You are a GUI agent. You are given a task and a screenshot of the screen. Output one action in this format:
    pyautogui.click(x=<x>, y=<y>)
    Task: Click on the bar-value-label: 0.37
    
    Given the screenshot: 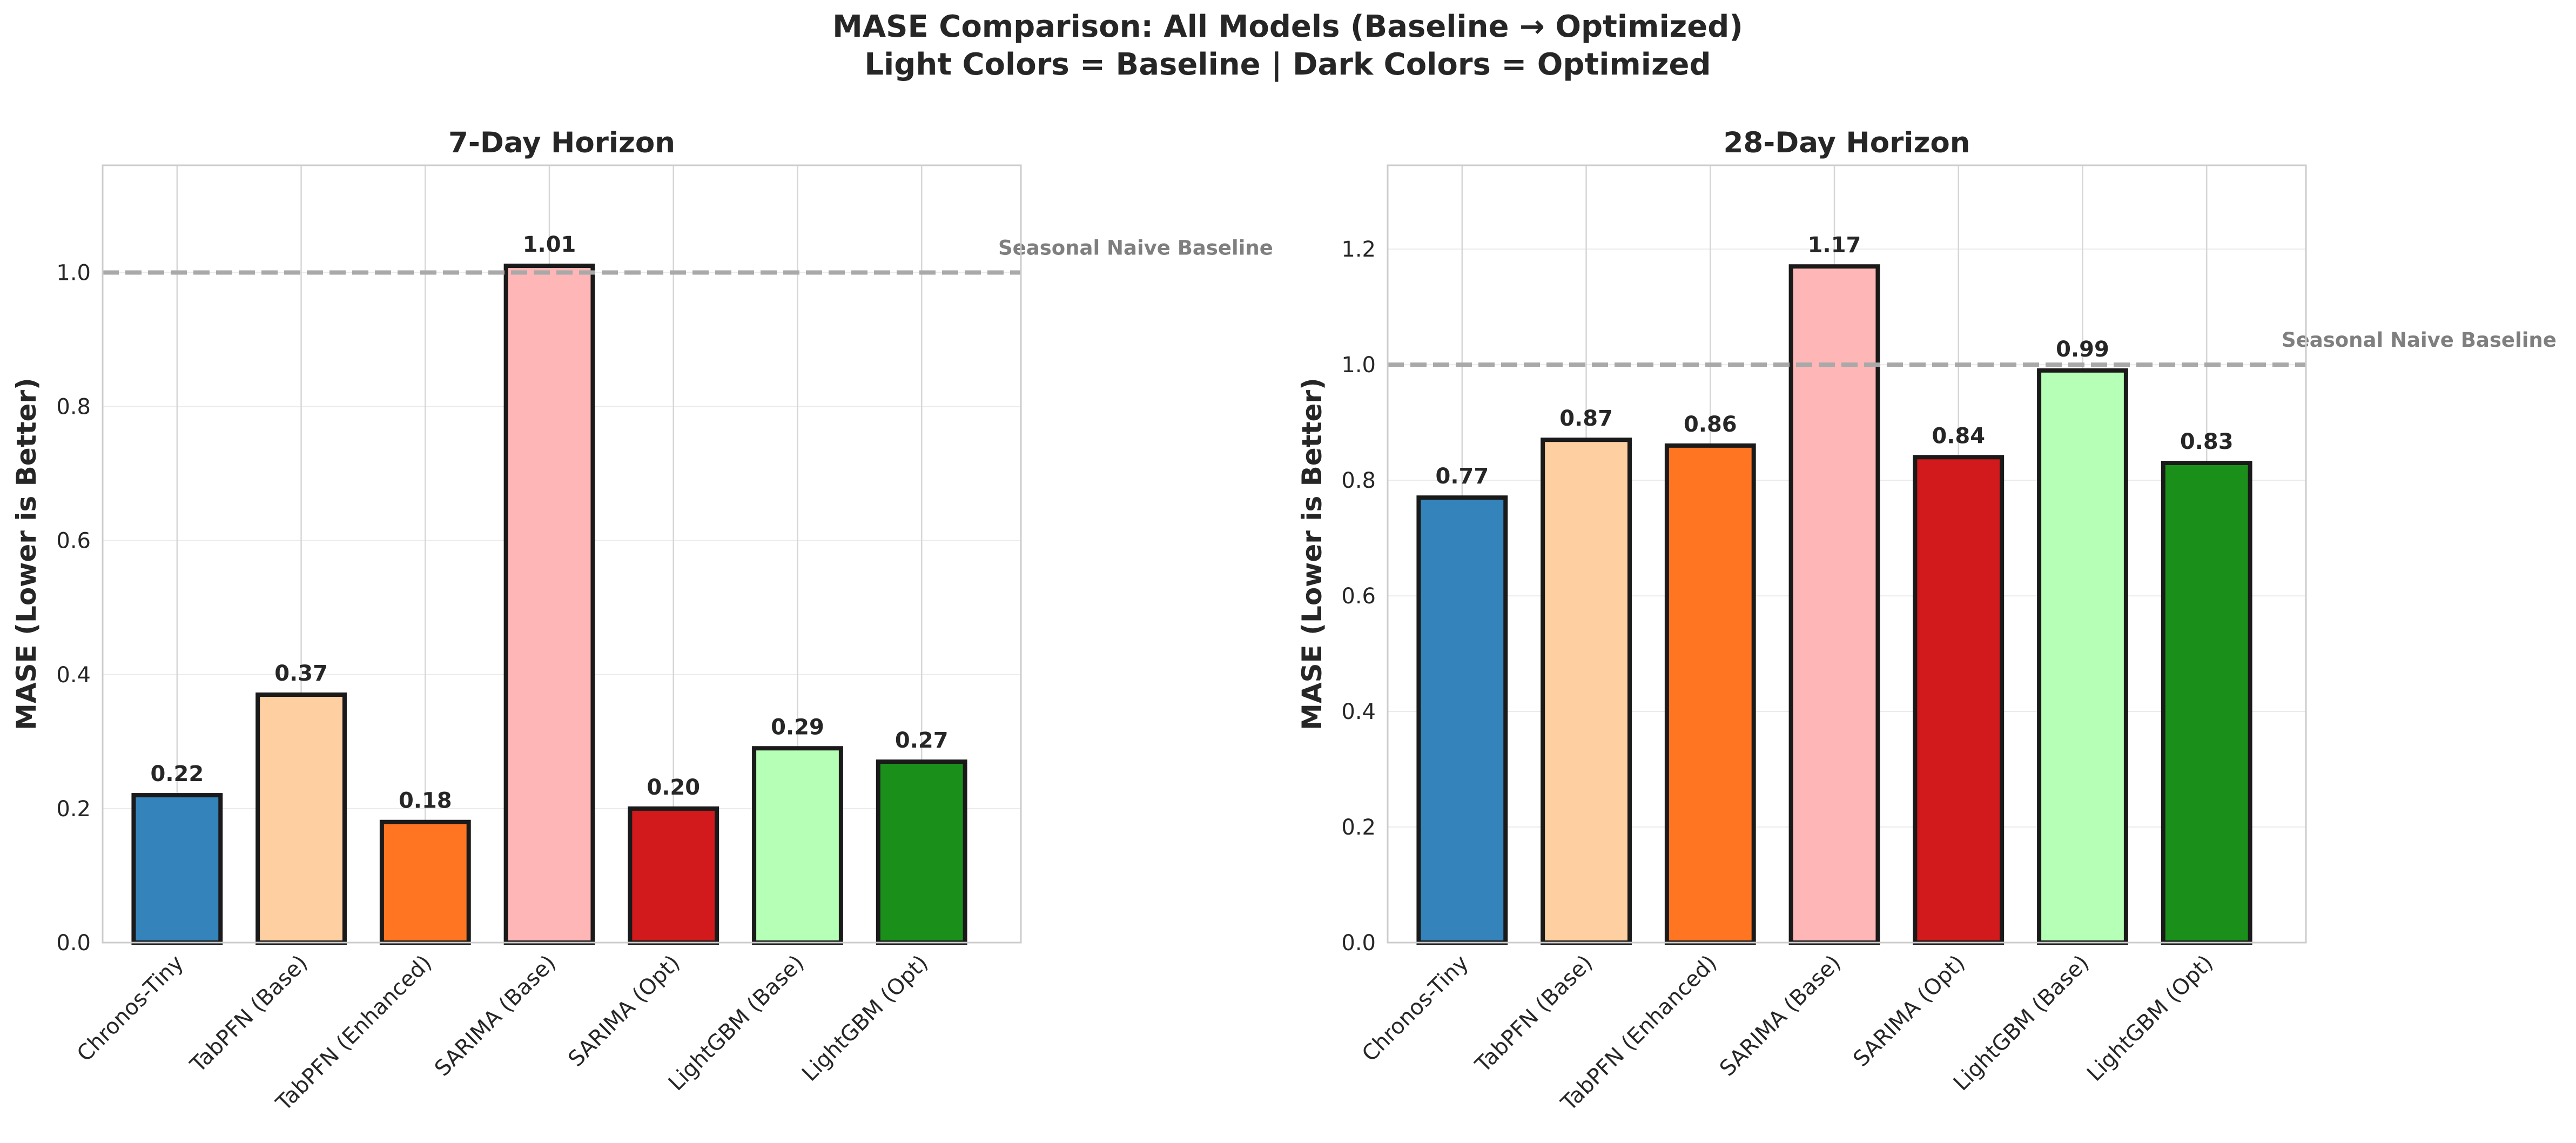 What is the action you would take?
    pyautogui.click(x=301, y=673)
    